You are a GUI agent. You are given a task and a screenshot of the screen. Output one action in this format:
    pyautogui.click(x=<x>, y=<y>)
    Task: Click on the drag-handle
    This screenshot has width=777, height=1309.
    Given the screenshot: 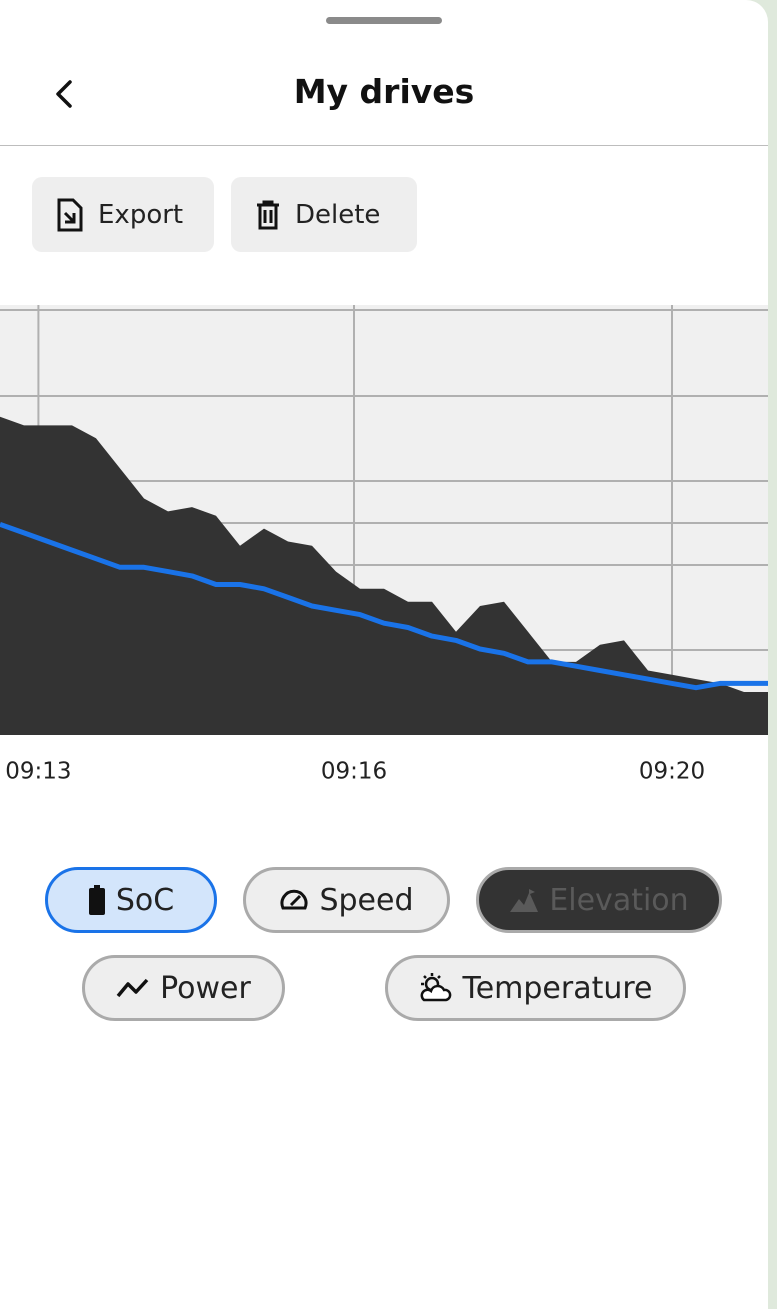 What is the action you would take?
    pyautogui.click(x=384, y=20)
    